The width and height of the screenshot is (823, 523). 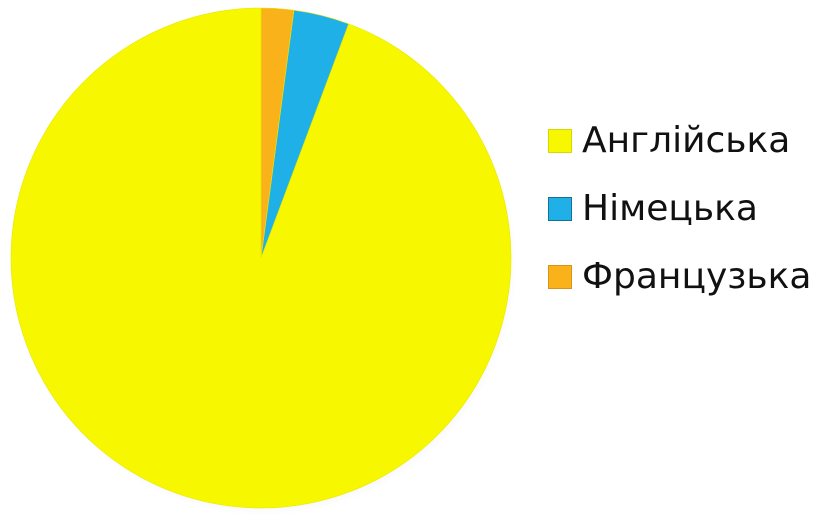 I want to click on legend-swatch-english, so click(x=560, y=141).